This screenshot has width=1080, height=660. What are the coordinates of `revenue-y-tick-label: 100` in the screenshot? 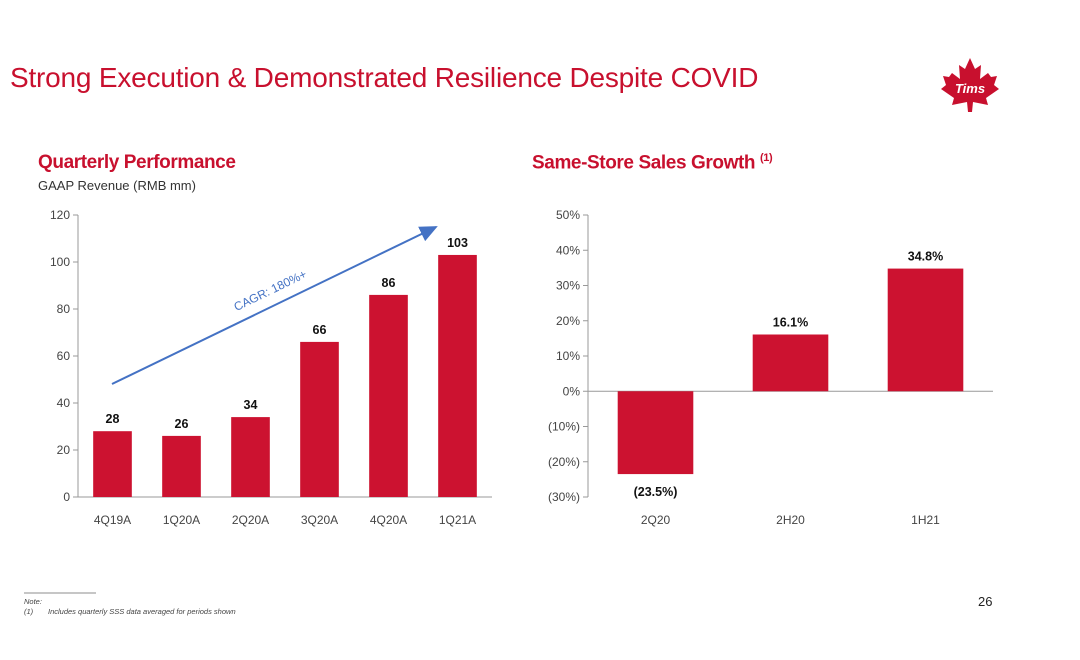 It's located at (60, 262).